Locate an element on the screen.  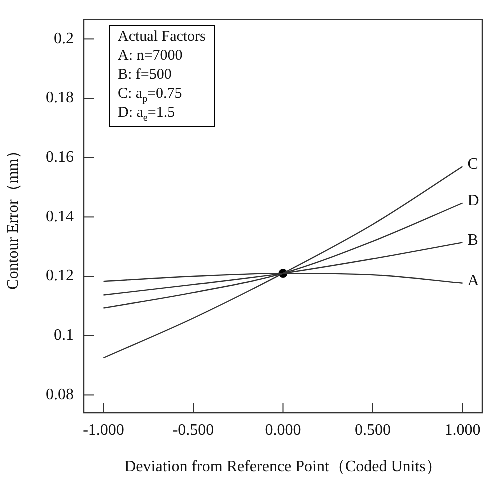
x-tick-label: 1.000 is located at coordinates (462, 430).